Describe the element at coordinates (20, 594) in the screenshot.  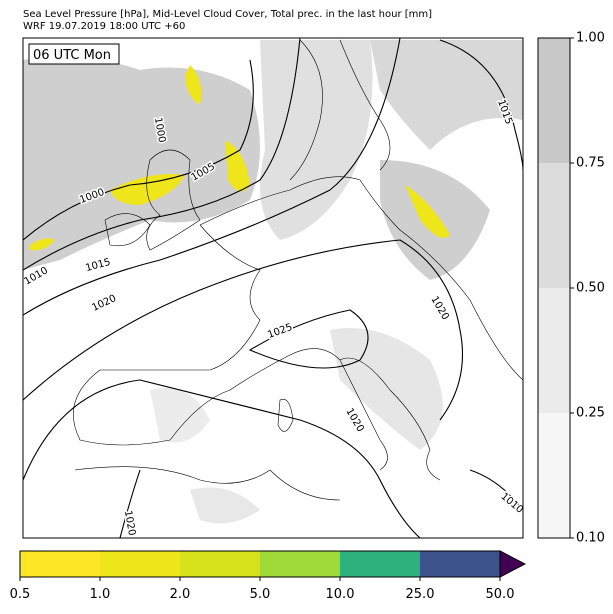
I see `tick-label: 0.5` at that location.